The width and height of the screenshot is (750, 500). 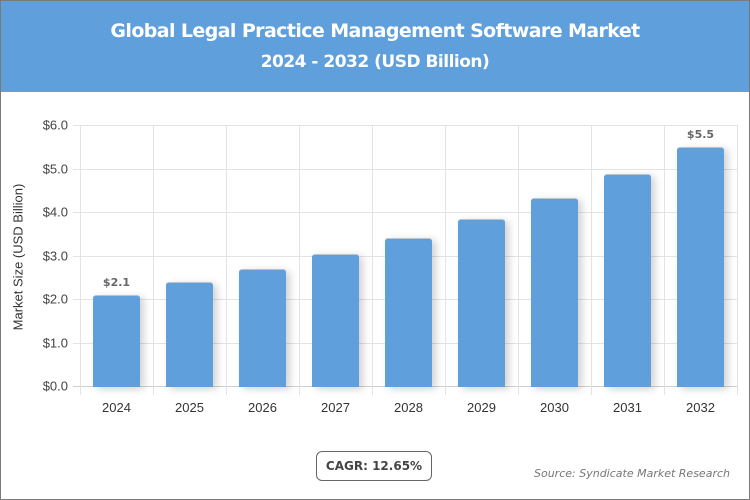 What do you see at coordinates (116, 407) in the screenshot?
I see `x-tick-label: 2024` at bounding box center [116, 407].